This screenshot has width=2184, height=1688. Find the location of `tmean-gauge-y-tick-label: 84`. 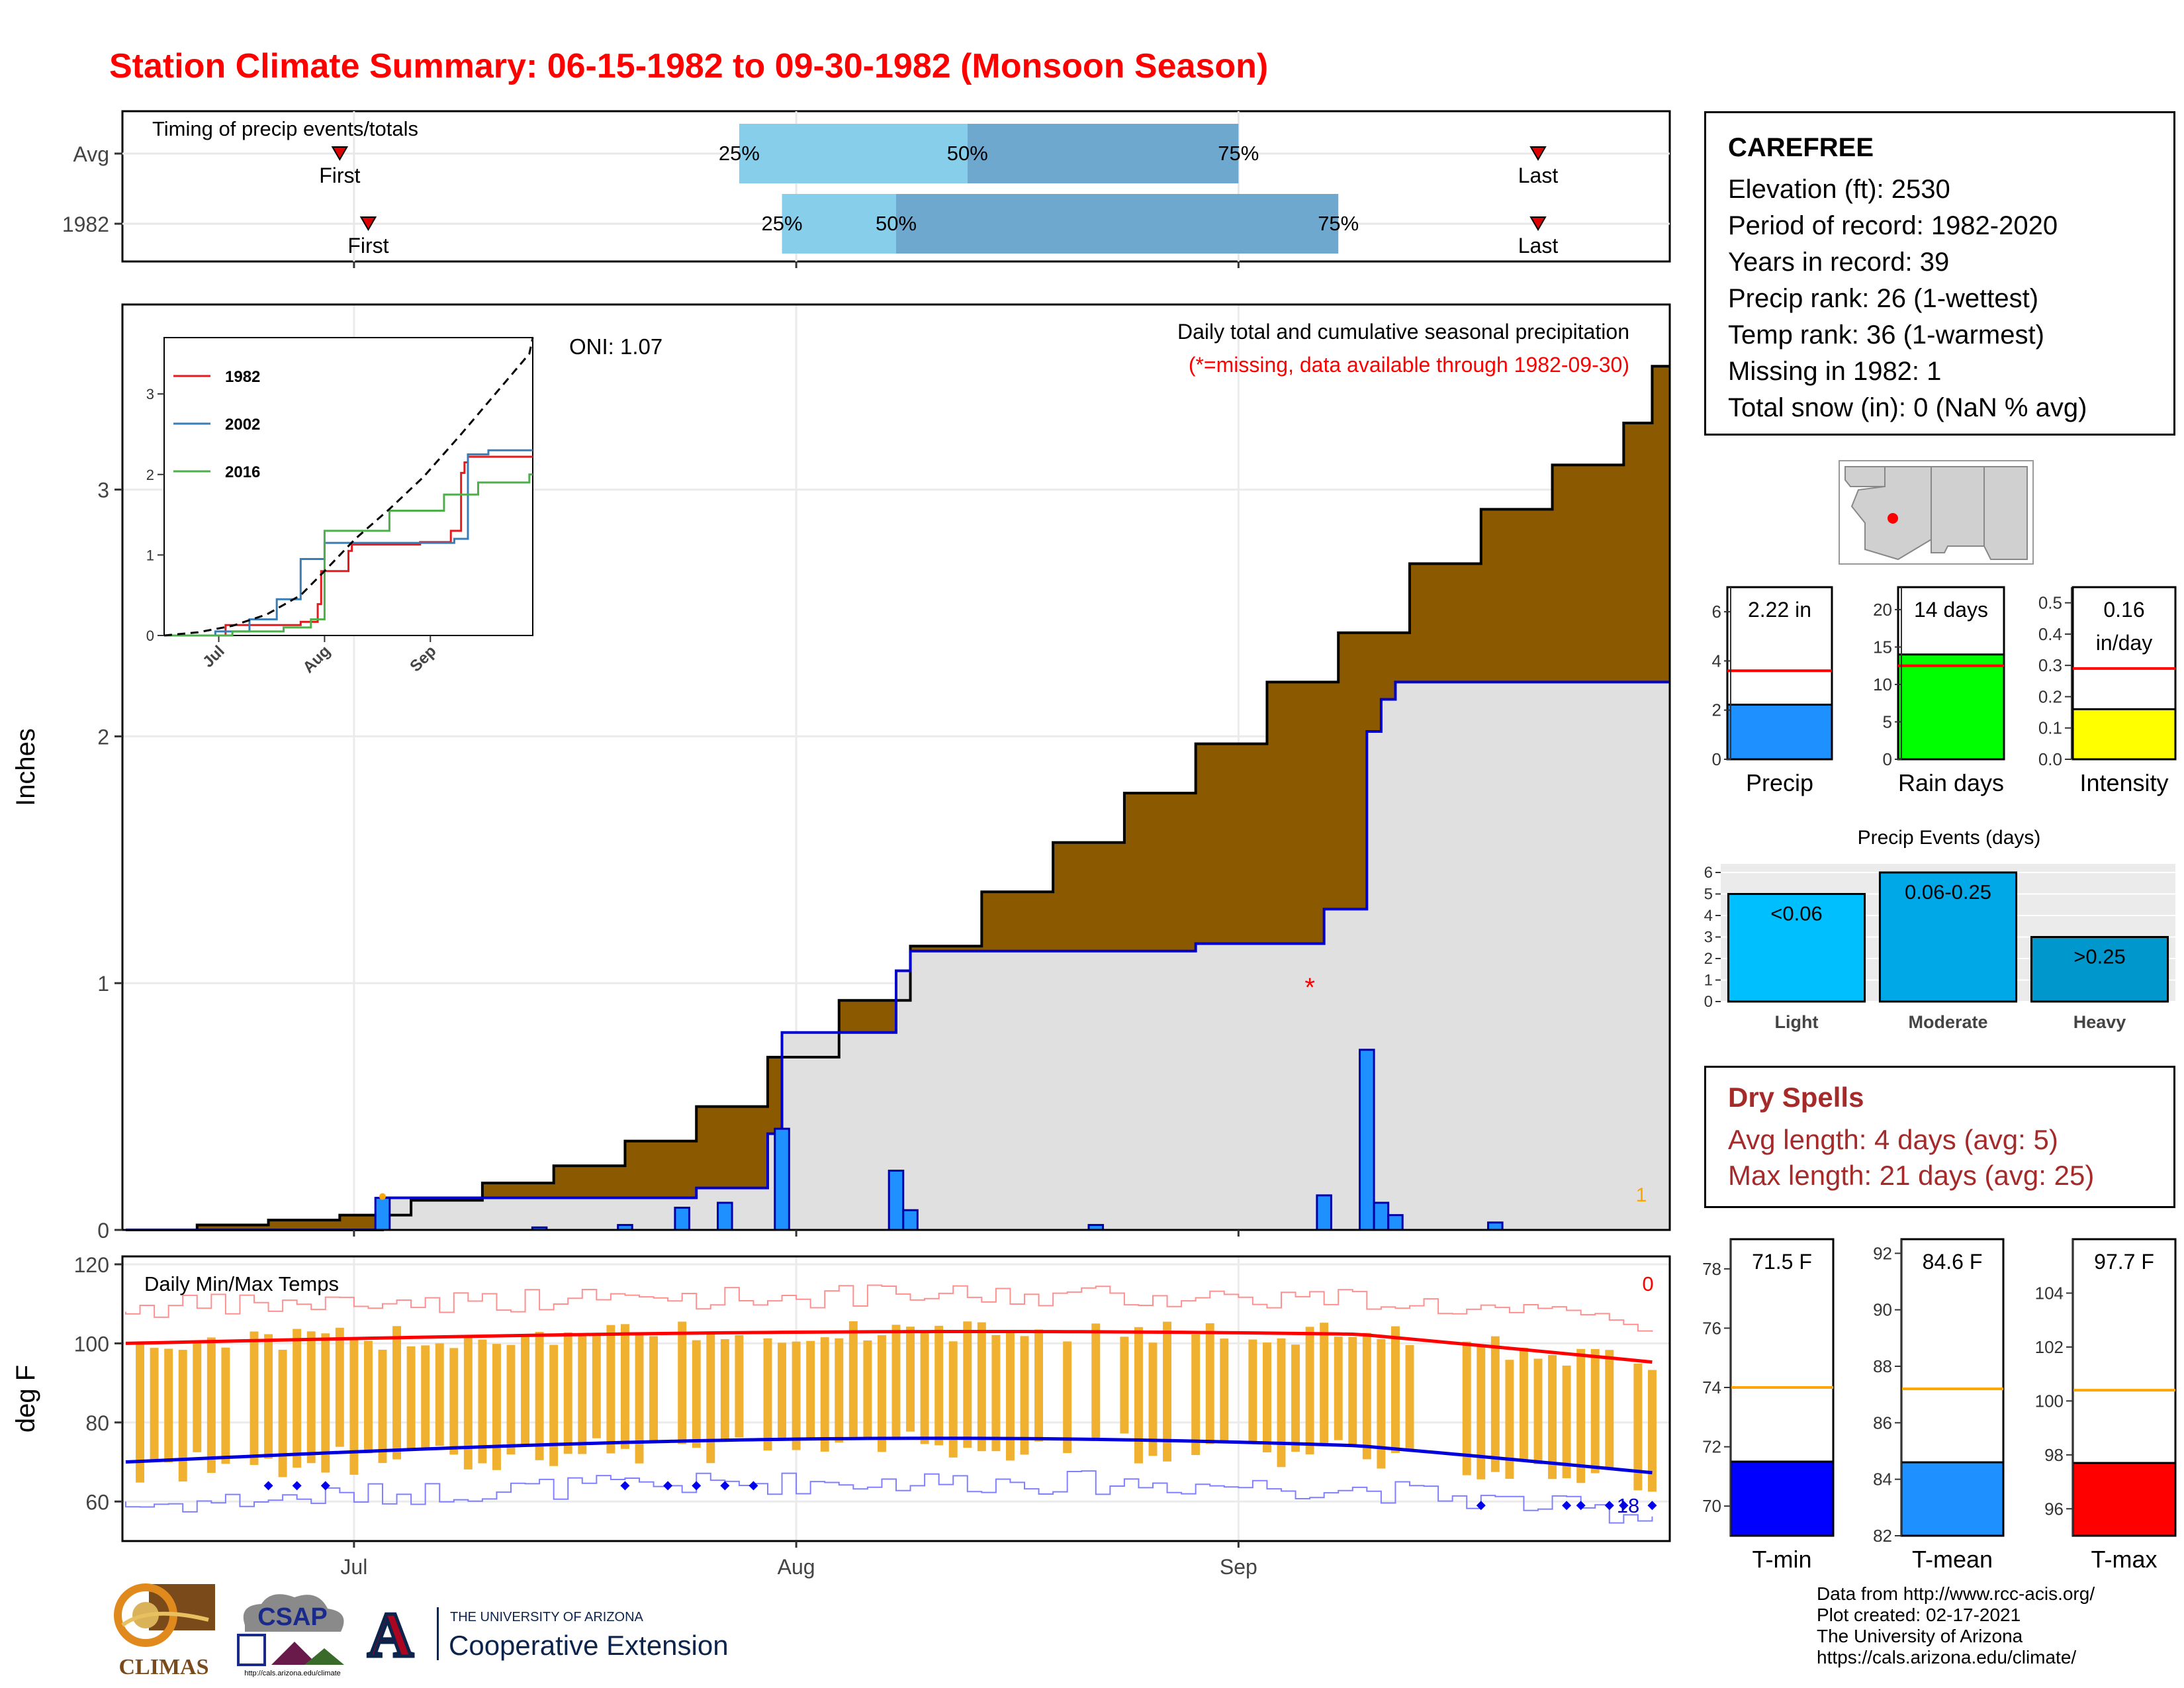

tmean-gauge-y-tick-label: 84 is located at coordinates (1883, 1479).